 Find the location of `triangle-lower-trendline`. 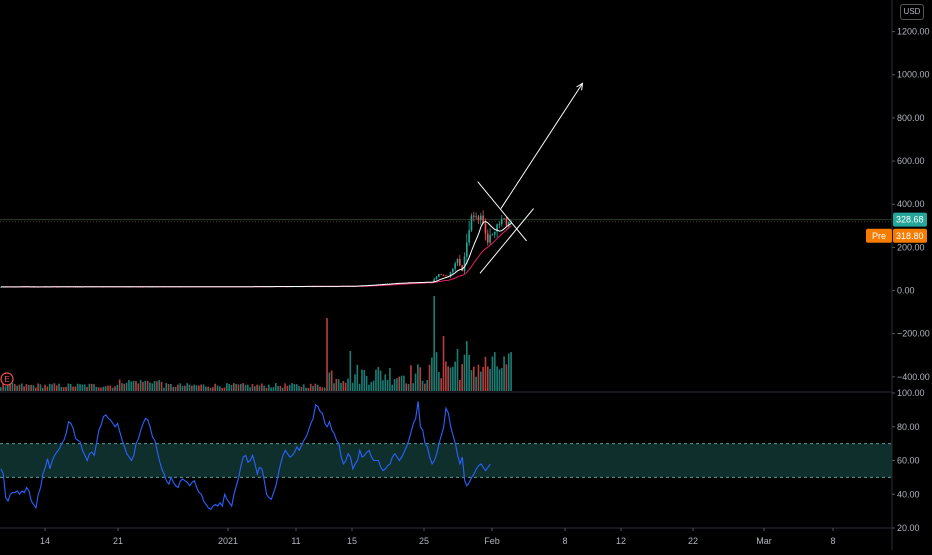

triangle-lower-trendline is located at coordinates (506, 241).